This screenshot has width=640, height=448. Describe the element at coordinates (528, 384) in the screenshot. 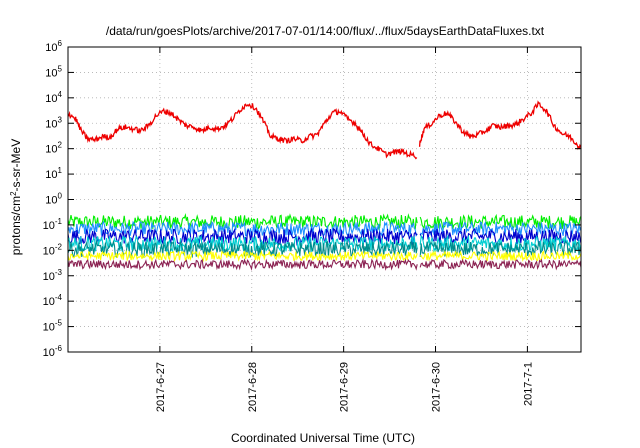

I see `x-tick-label: 2017-7-1` at that location.